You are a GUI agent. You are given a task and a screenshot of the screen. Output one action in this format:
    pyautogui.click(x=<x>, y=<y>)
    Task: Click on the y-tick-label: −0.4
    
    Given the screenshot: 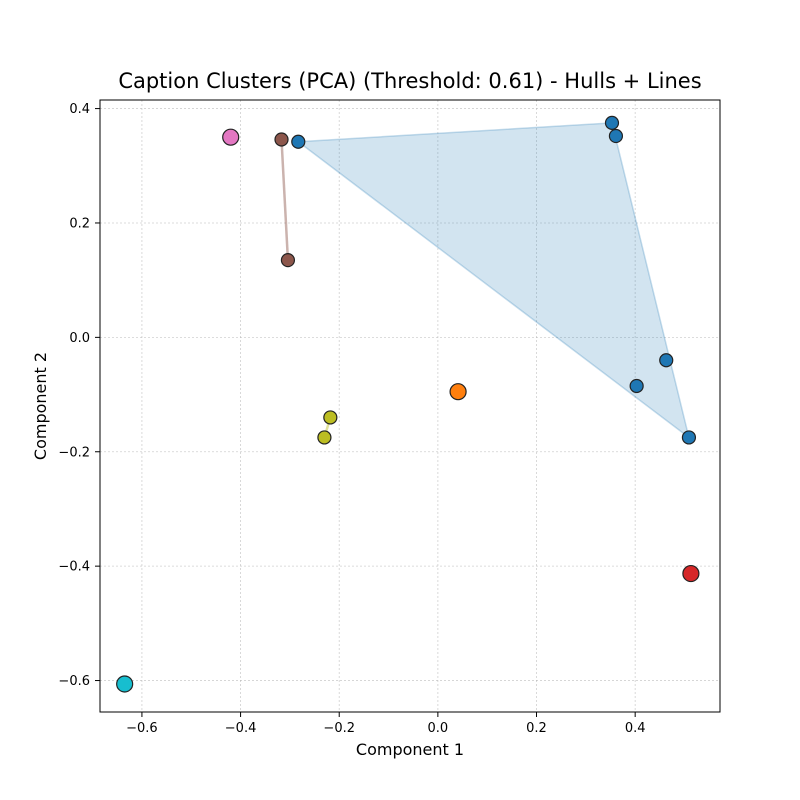 What is the action you would take?
    pyautogui.click(x=74, y=567)
    